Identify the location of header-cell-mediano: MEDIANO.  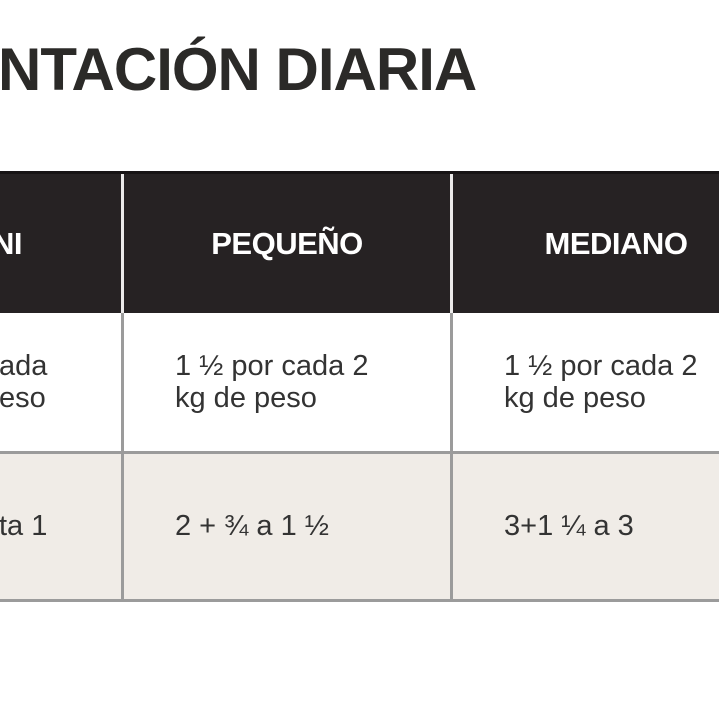
(586, 243).